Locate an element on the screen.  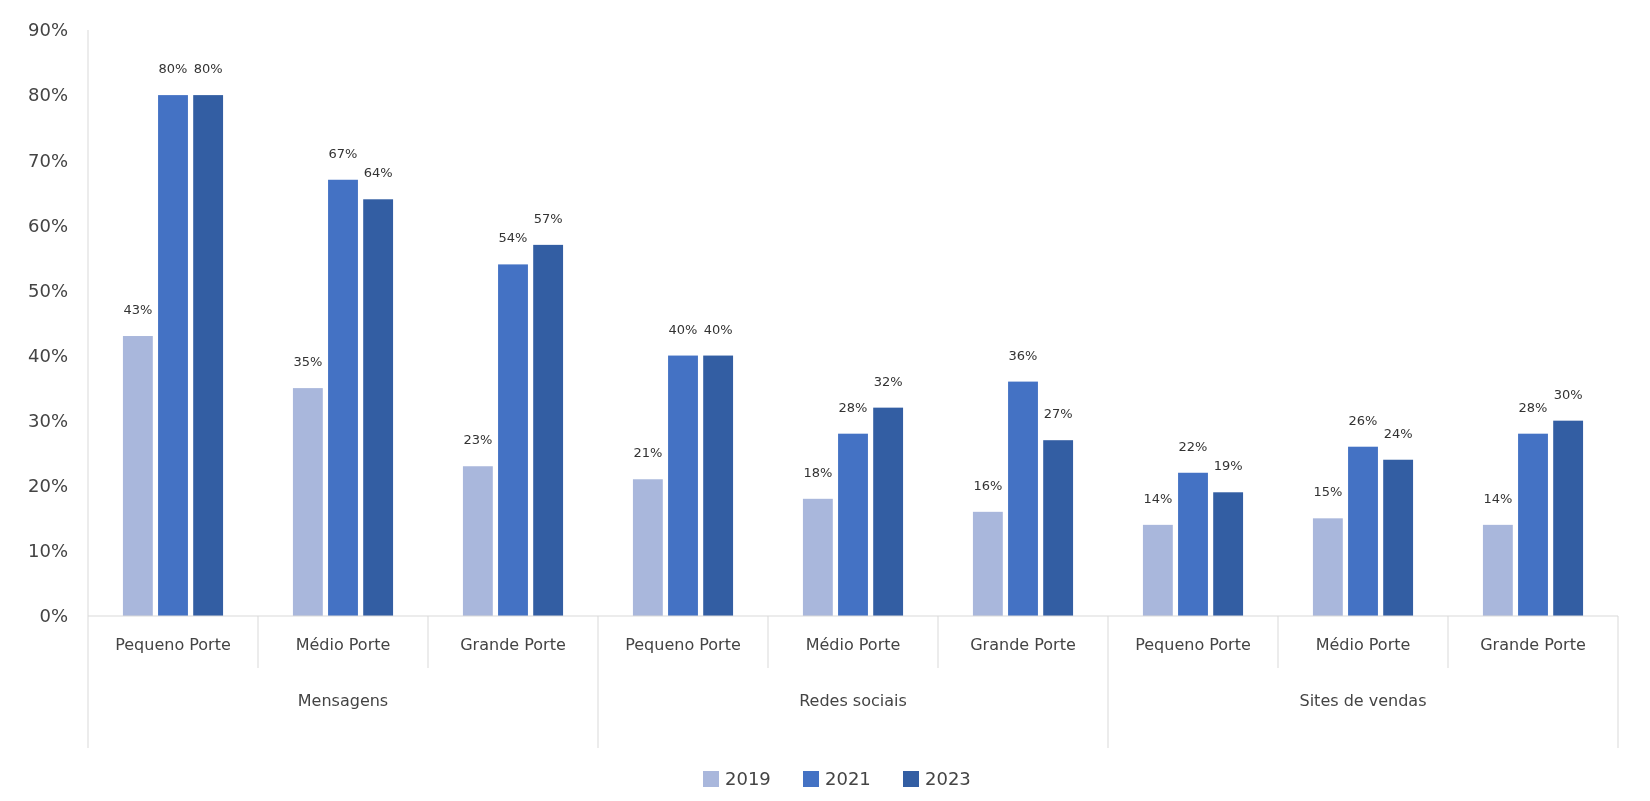
legend-label: 2019 is located at coordinates (748, 779).